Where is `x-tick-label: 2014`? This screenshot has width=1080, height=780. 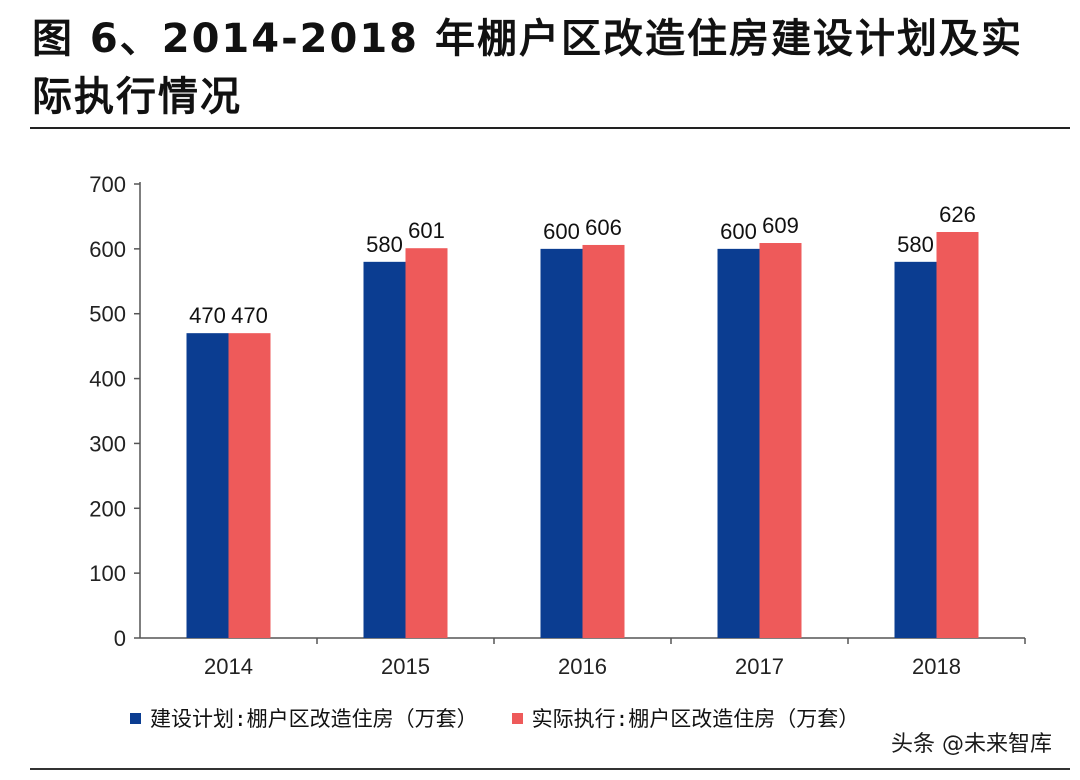
x-tick-label: 2014 is located at coordinates (228, 666).